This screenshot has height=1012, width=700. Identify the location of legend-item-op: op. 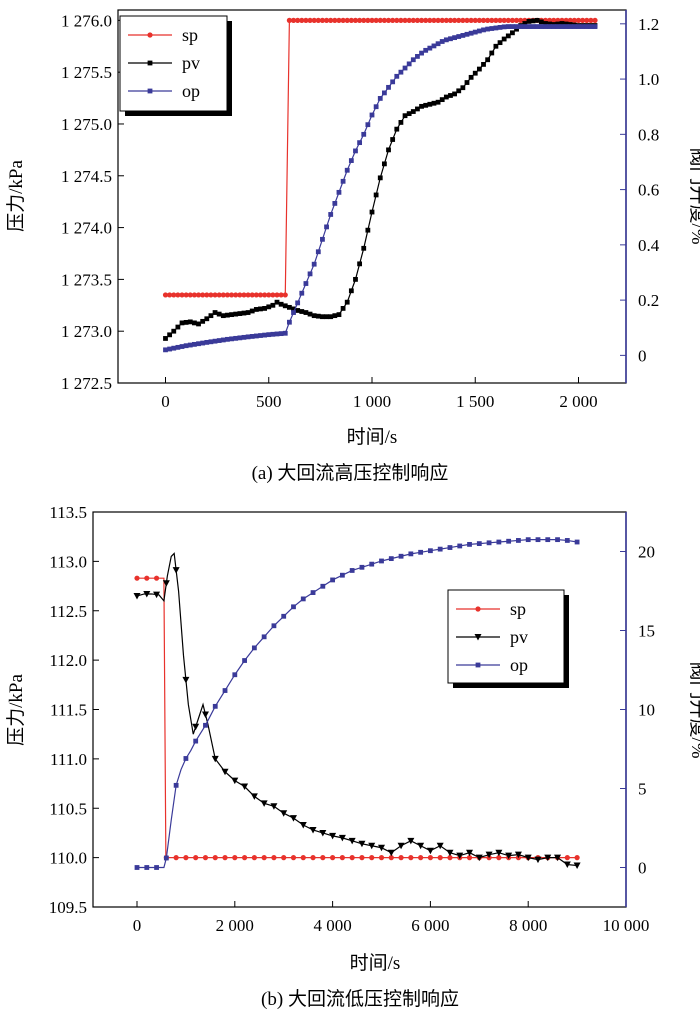
(492, 665).